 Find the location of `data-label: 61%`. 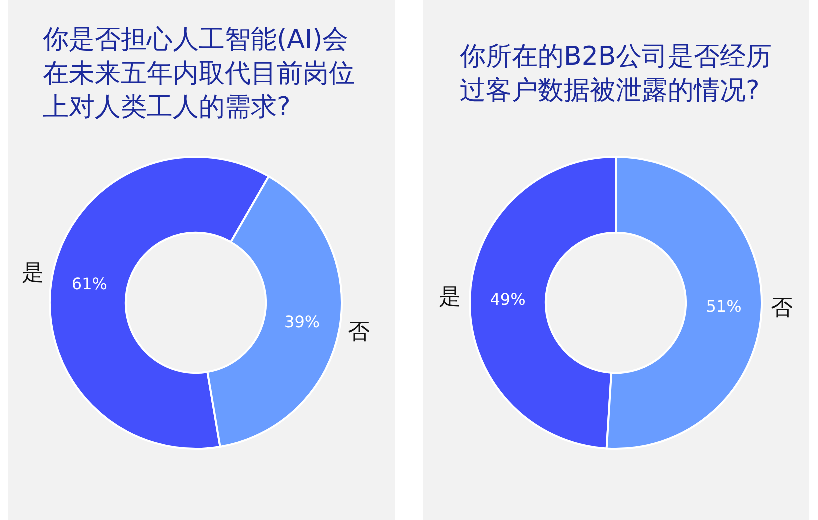

data-label: 61% is located at coordinates (90, 284).